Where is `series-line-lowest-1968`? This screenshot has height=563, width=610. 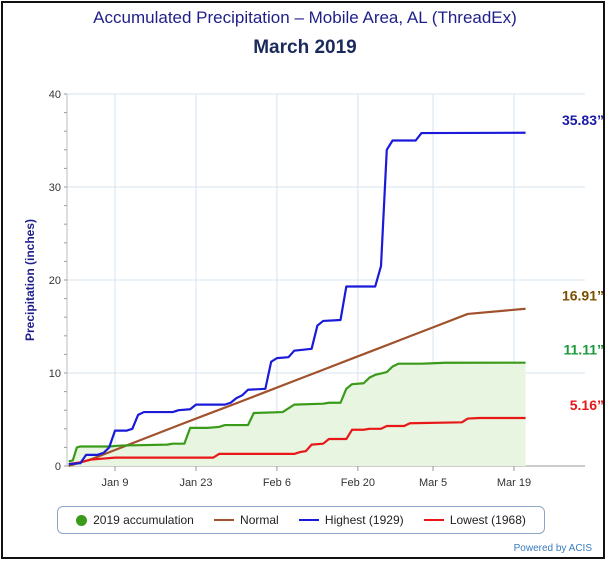 series-line-lowest-1968 is located at coordinates (297, 441).